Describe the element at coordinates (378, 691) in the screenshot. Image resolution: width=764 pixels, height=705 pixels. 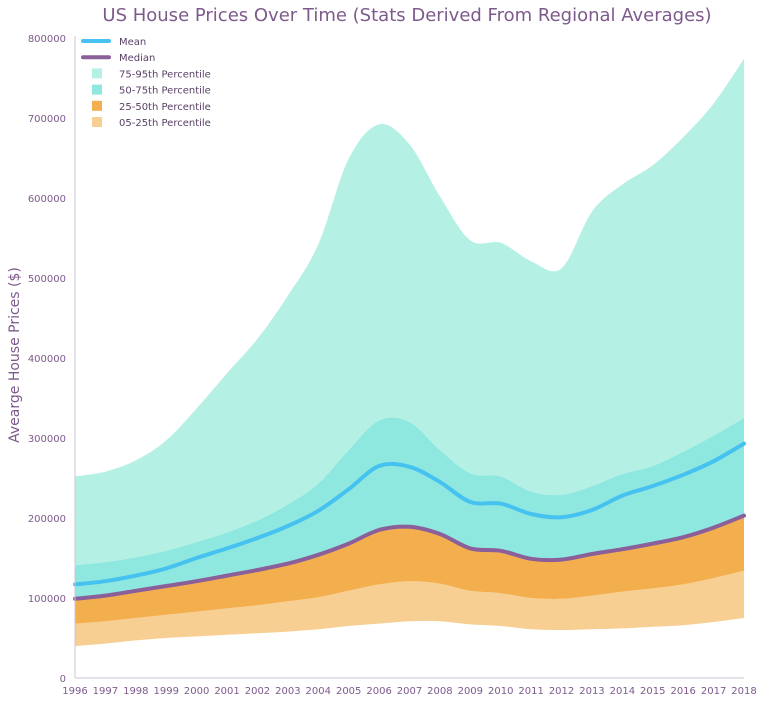
I see `x-tick-label: 2006` at that location.